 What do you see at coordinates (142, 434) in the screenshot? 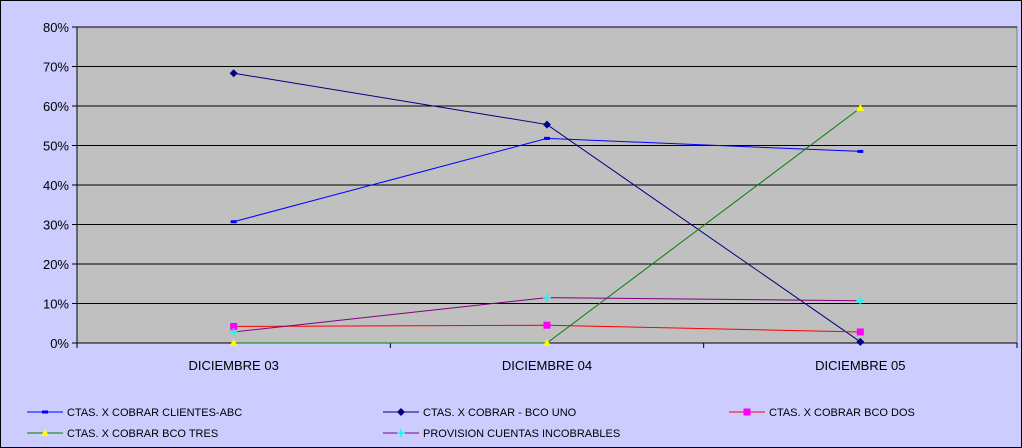
I see `legend-label: CTAS. X COBRAR BCO TRES` at bounding box center [142, 434].